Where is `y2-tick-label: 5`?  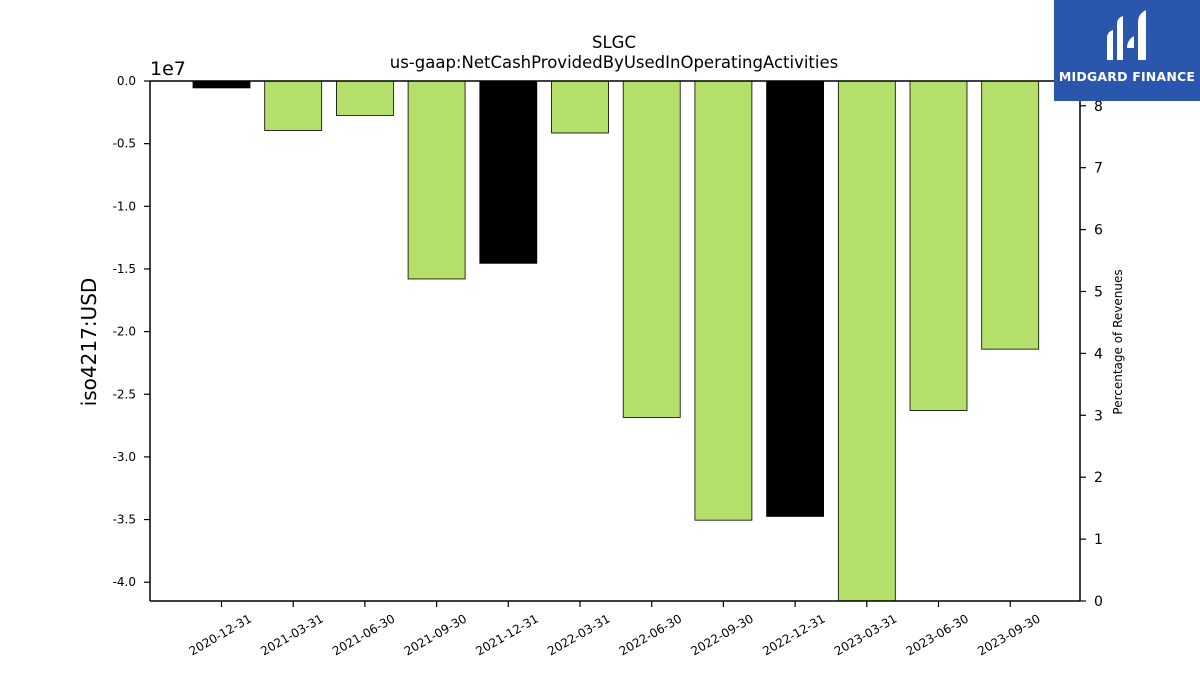
y2-tick-label: 5 is located at coordinates (1098, 292).